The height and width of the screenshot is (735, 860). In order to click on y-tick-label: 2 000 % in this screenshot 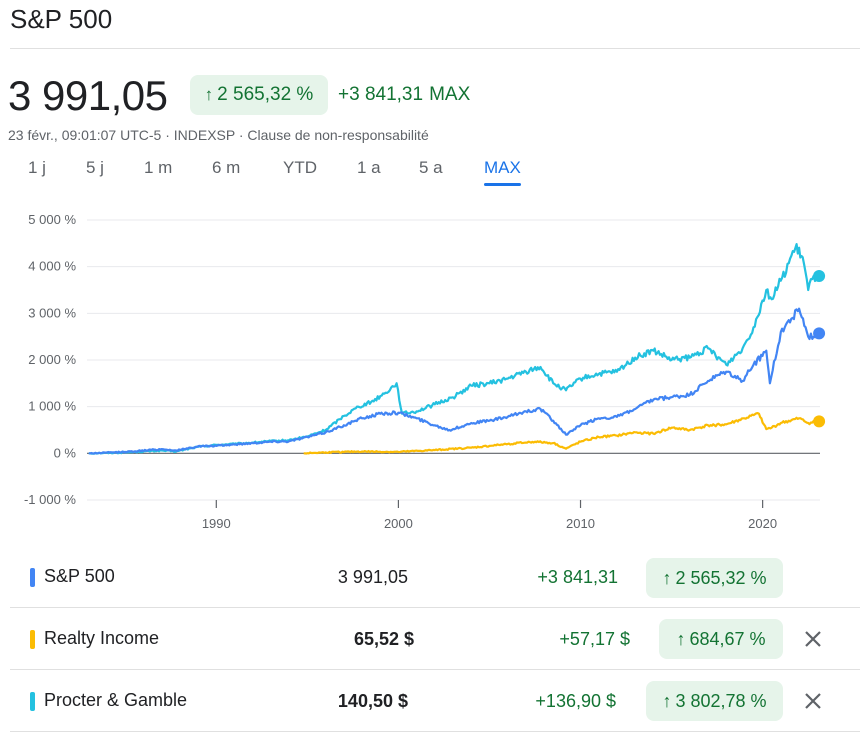, I will do `click(52, 359)`.